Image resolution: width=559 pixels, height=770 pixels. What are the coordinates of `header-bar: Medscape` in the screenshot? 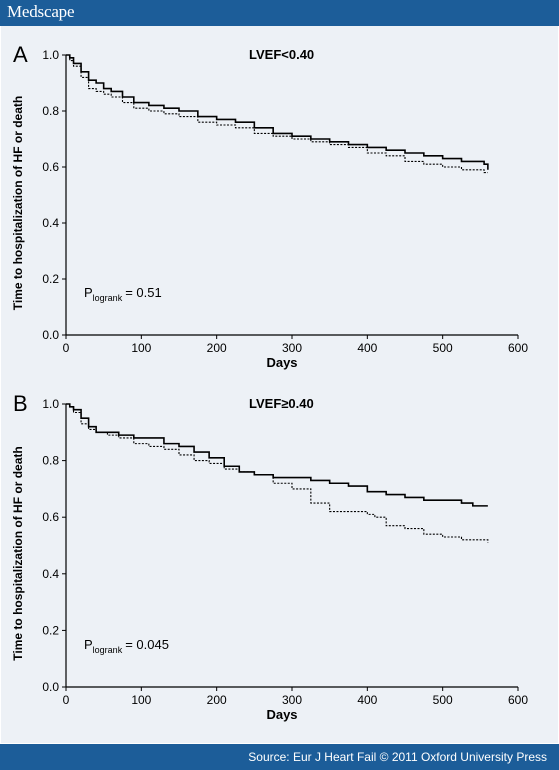 It's located at (279, 13).